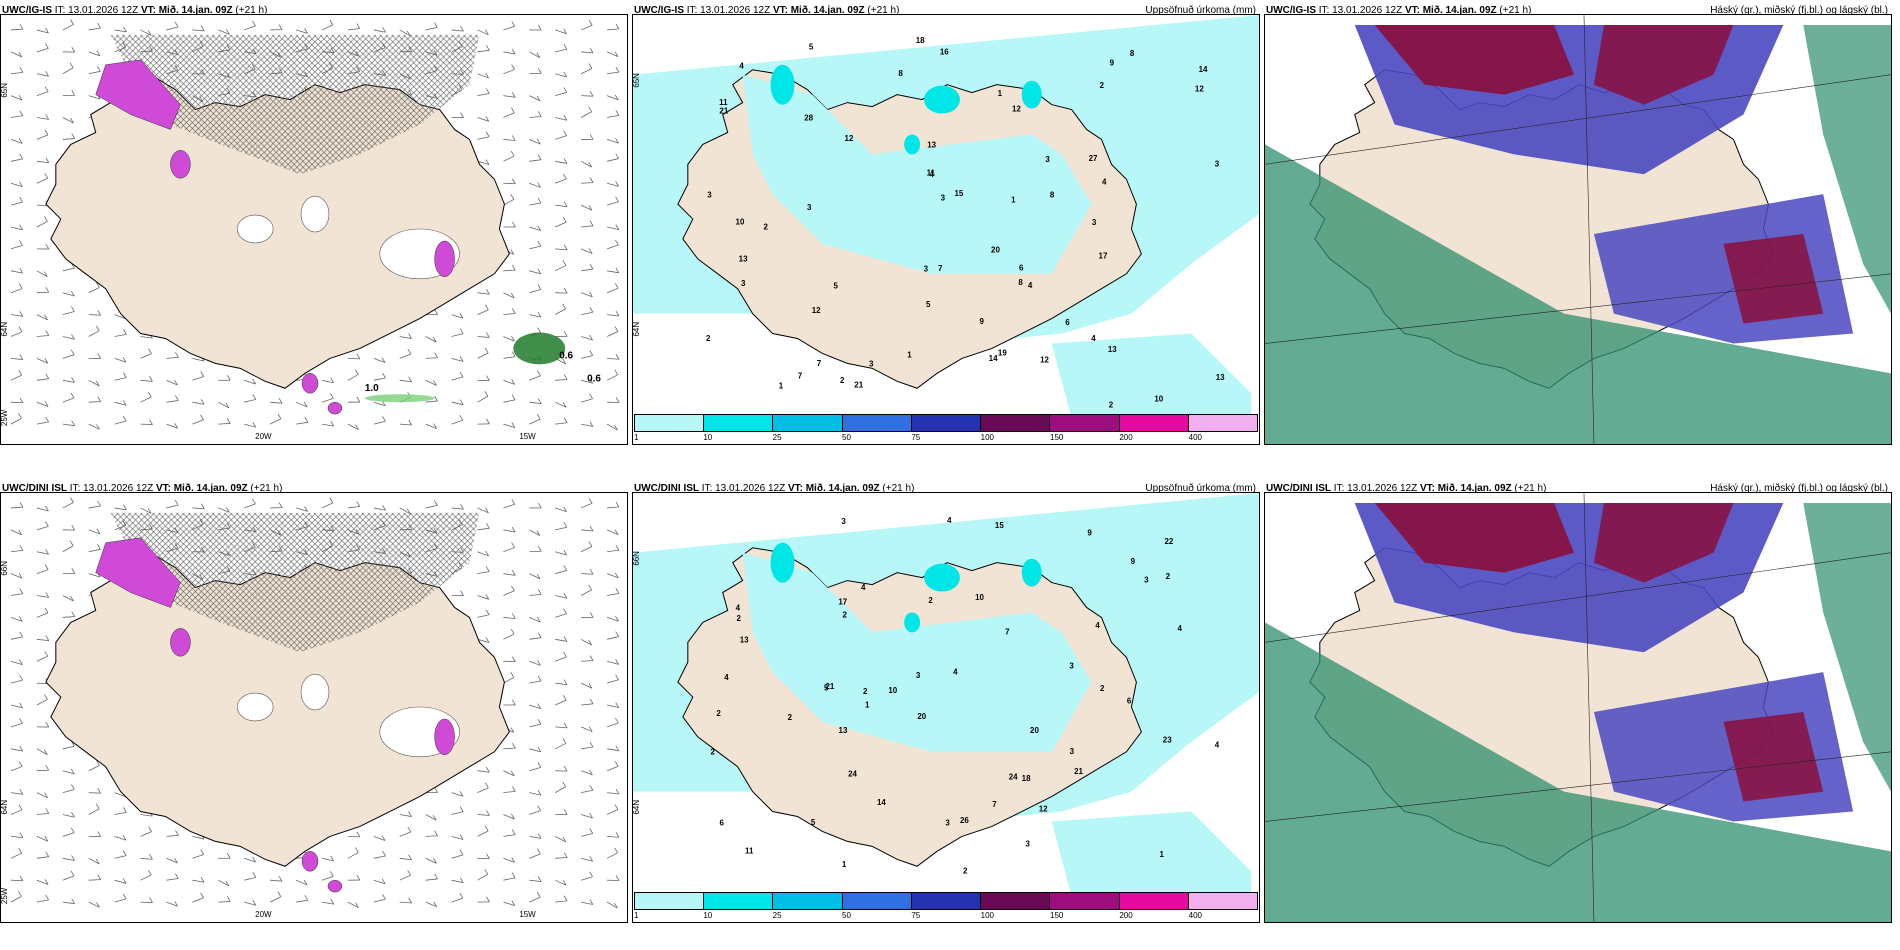  I want to click on precip-value: 23, so click(1167, 739).